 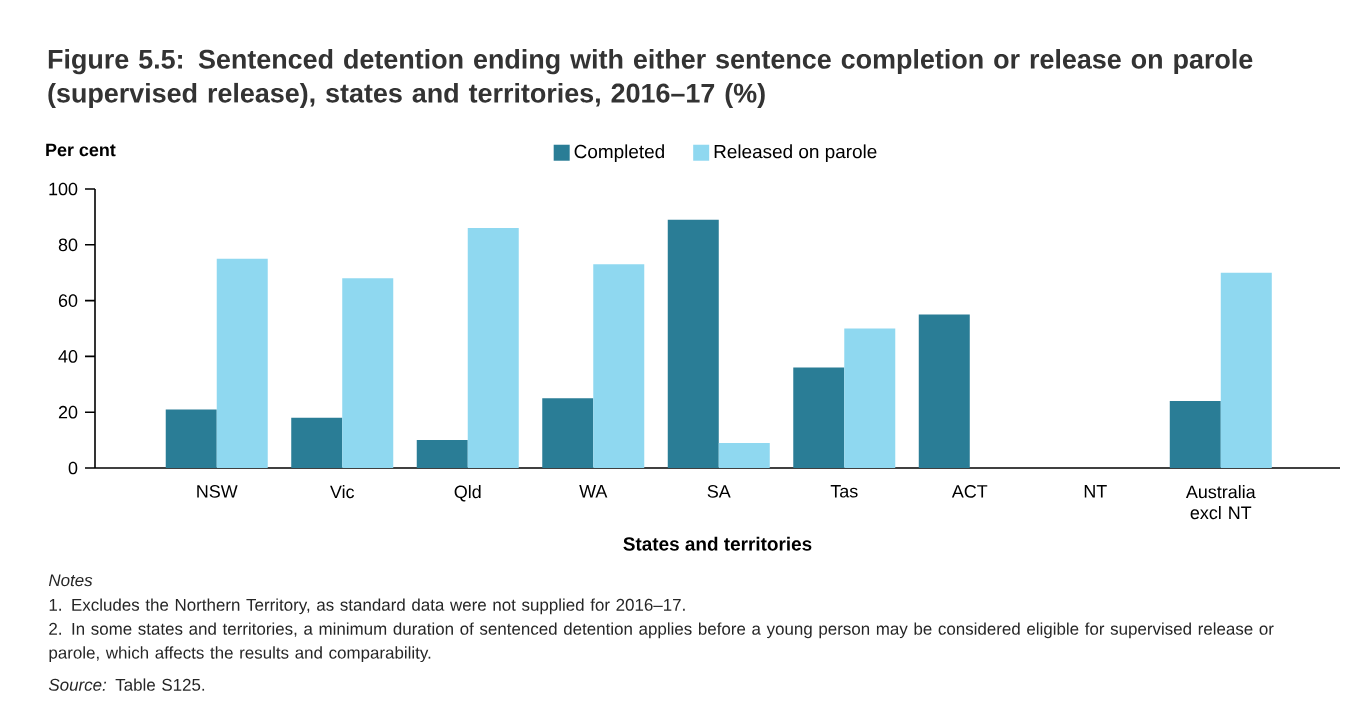 What do you see at coordinates (68, 300) in the screenshot?
I see `y-tick-label: 60` at bounding box center [68, 300].